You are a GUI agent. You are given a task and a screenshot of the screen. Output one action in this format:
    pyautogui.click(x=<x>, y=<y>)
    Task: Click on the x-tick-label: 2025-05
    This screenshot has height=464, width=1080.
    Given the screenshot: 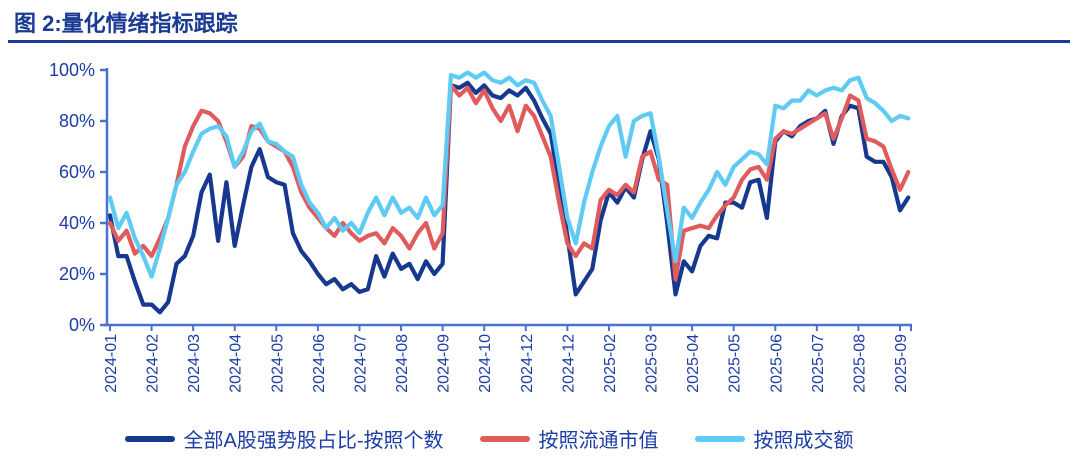 What is the action you would take?
    pyautogui.click(x=735, y=363)
    